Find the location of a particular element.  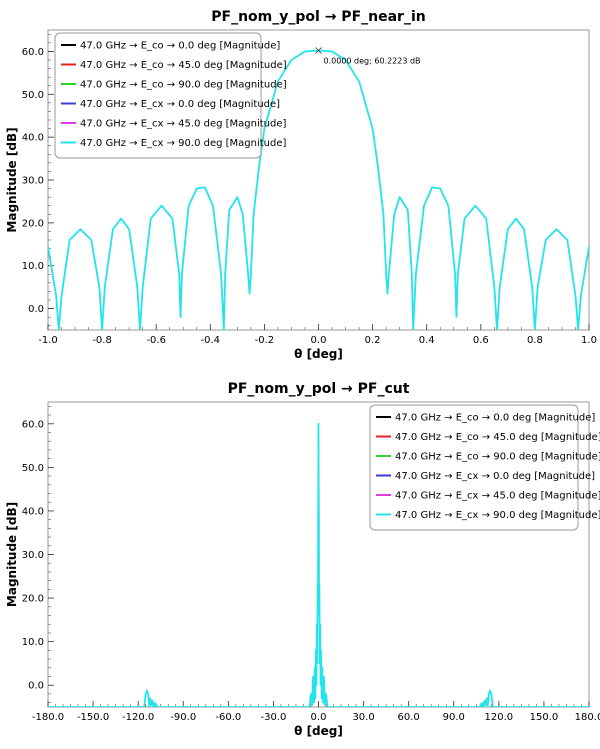

x-tick-label: 1.0 is located at coordinates (589, 340).